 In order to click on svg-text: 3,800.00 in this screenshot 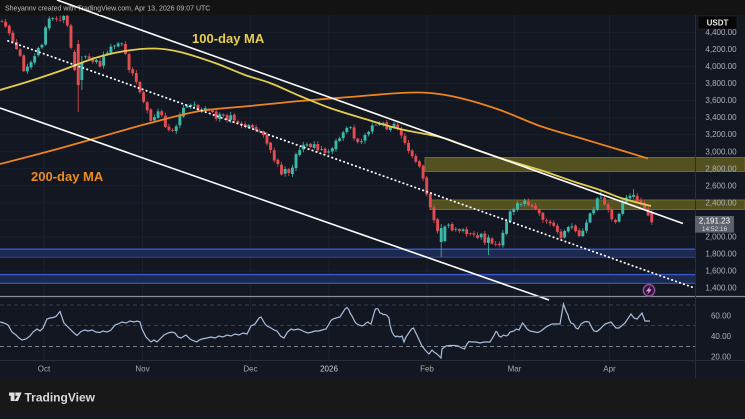, I will do `click(721, 83)`.